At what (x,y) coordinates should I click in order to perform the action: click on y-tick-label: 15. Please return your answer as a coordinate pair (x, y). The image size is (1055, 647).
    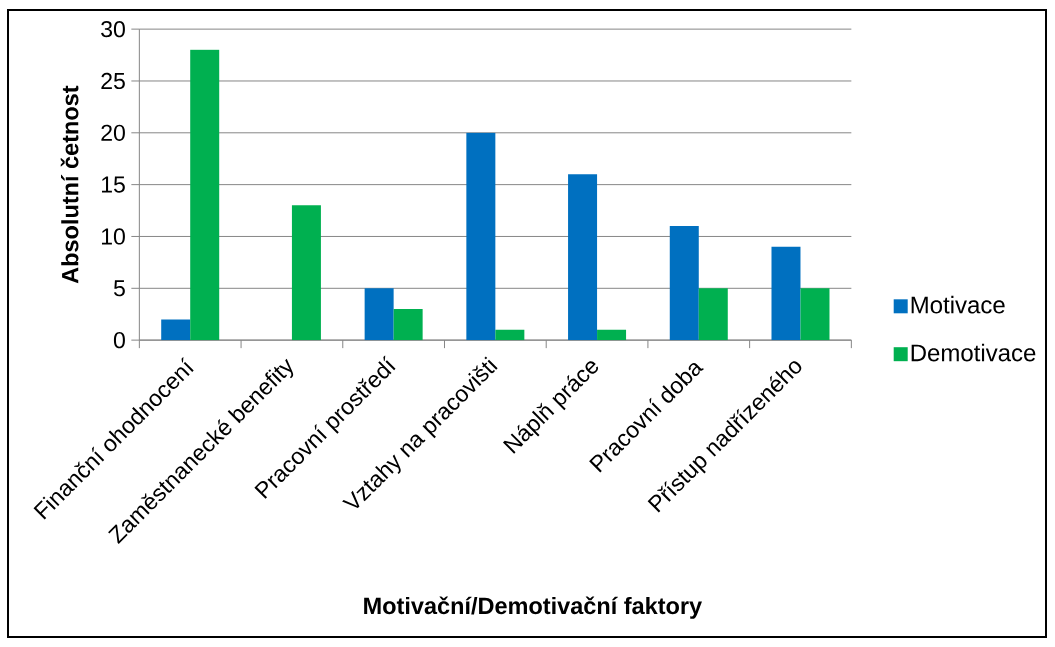
    Looking at the image, I should click on (113, 184).